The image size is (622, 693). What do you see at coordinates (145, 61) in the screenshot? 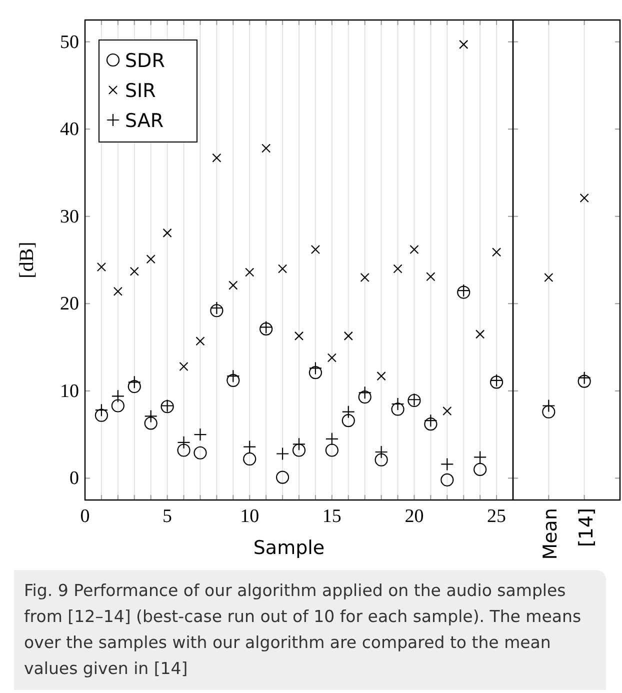
I see `legend-label: SDR` at bounding box center [145, 61].